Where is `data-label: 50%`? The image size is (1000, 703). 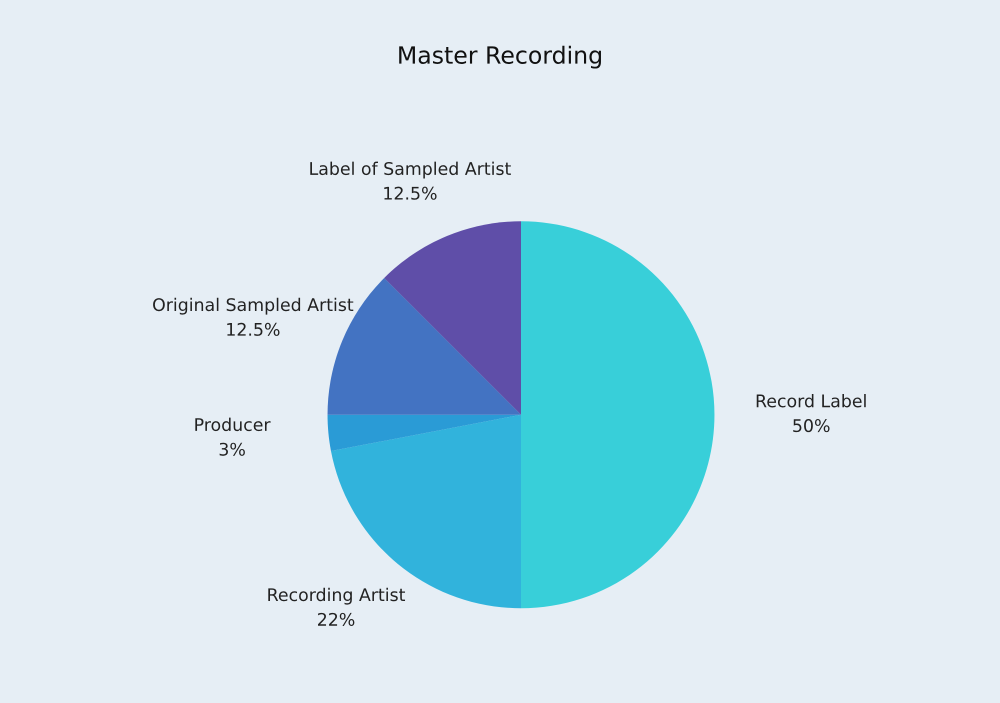 data-label: 50% is located at coordinates (811, 425).